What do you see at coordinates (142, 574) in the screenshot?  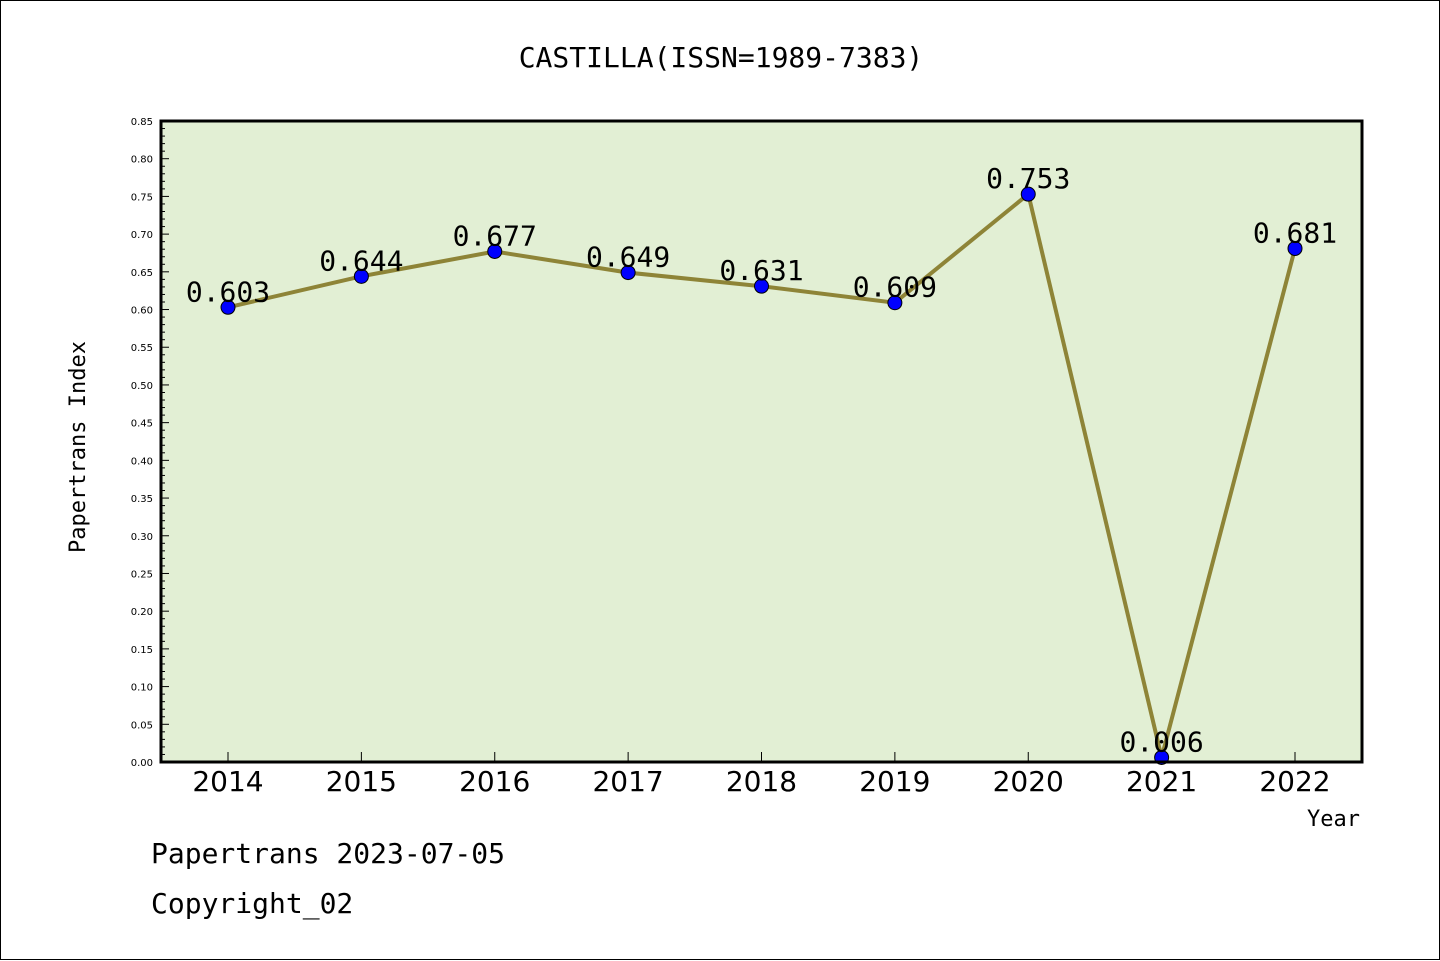 I see `y-tick-label: 0.25` at bounding box center [142, 574].